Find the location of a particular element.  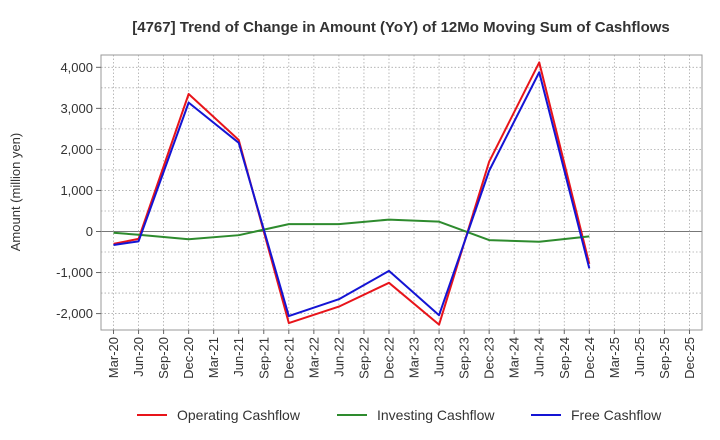

x-tick-label: Sep-22 is located at coordinates (363, 358).